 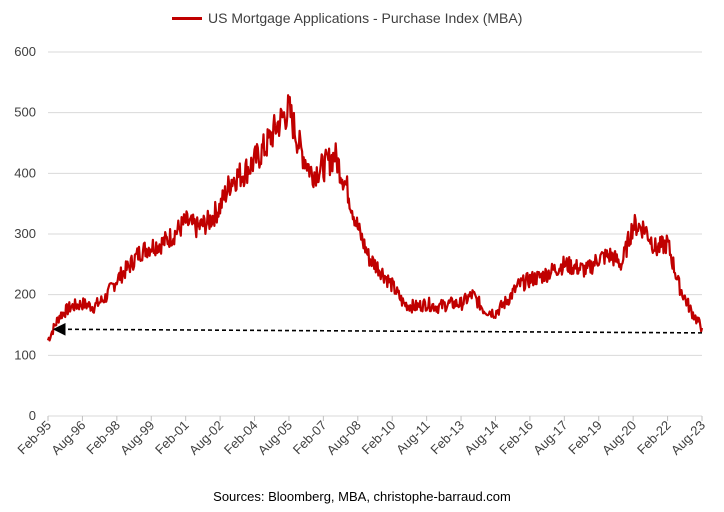 I want to click on y-tick-label: 100, so click(x=25, y=354).